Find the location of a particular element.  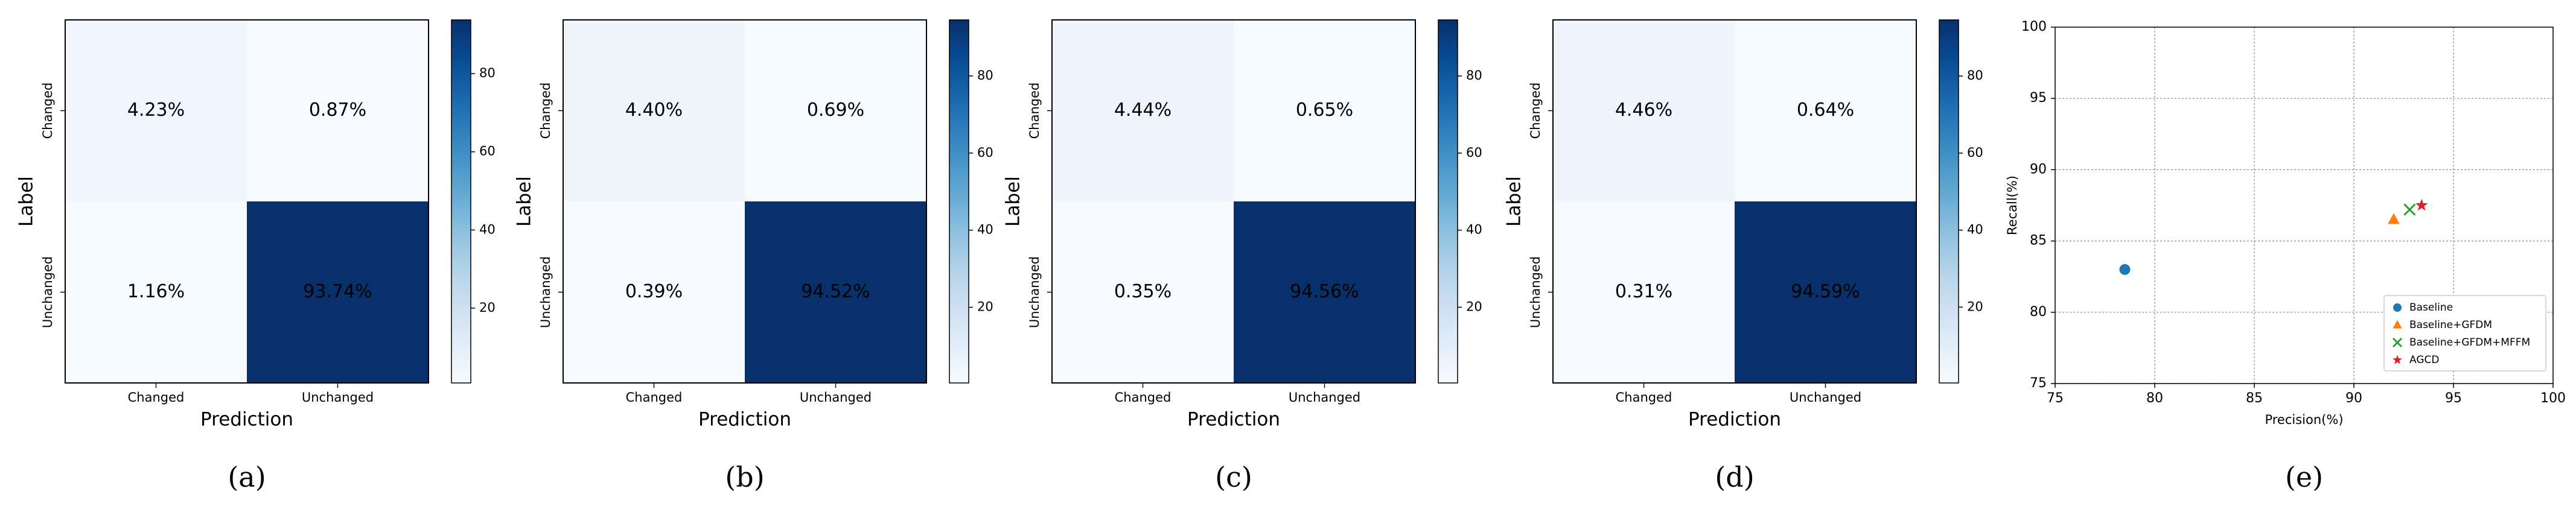

cell-value-label: 4.40% is located at coordinates (654, 110).